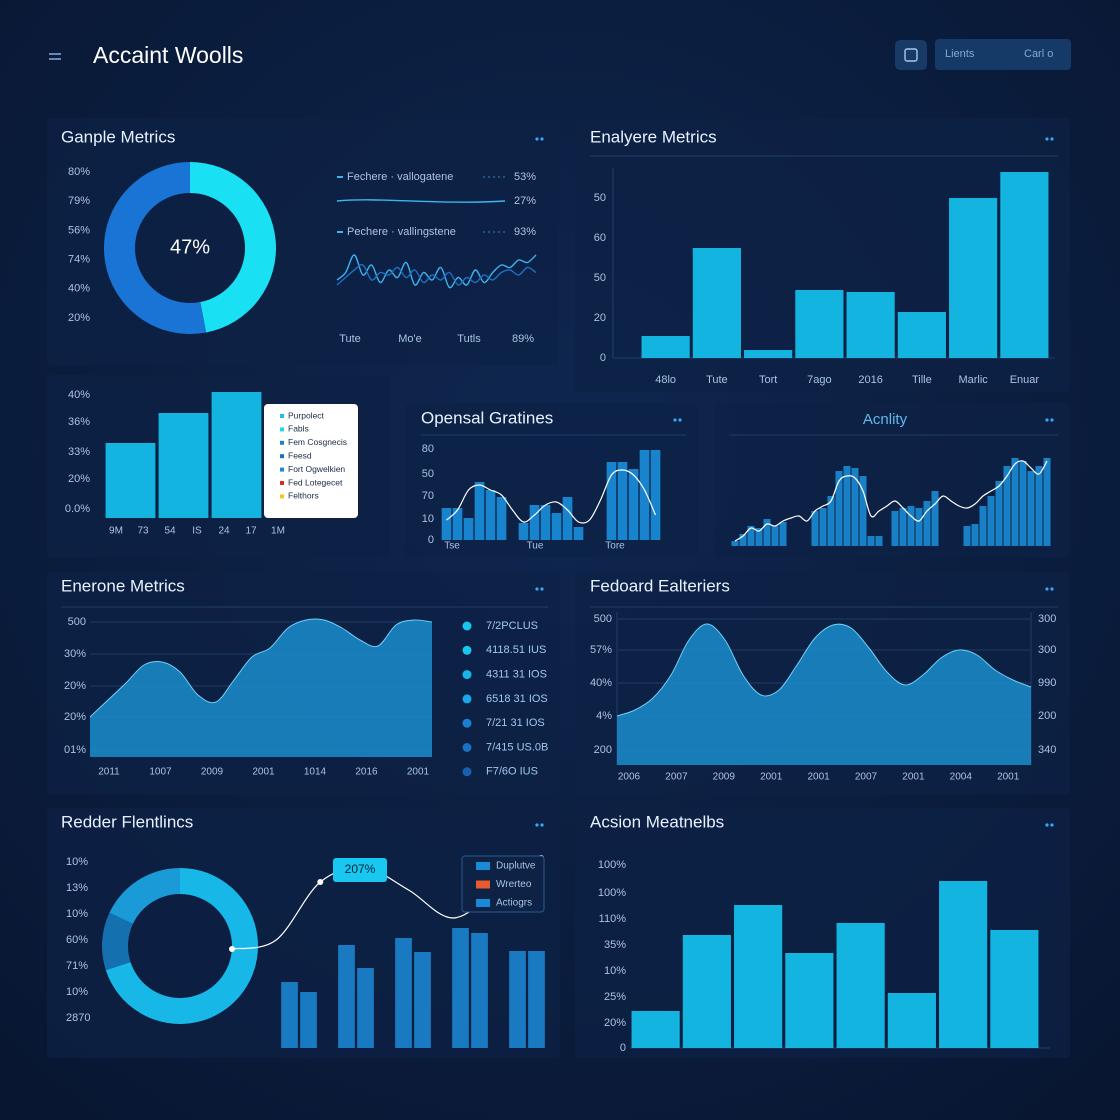 The image size is (1120, 1120). Describe the element at coordinates (1038, 54) in the screenshot. I see `header-button: Carl o` at that location.